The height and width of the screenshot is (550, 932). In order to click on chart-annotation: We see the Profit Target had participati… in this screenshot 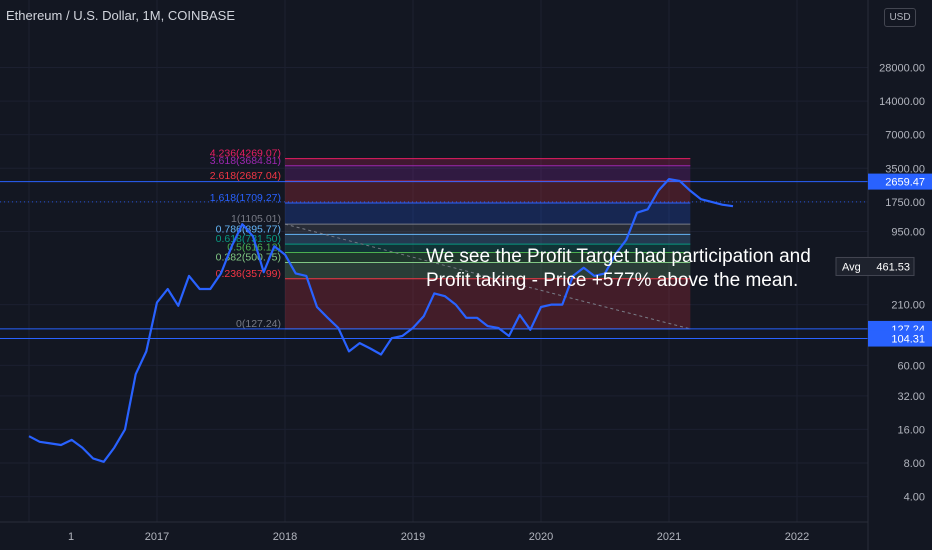, I will do `click(618, 268)`.